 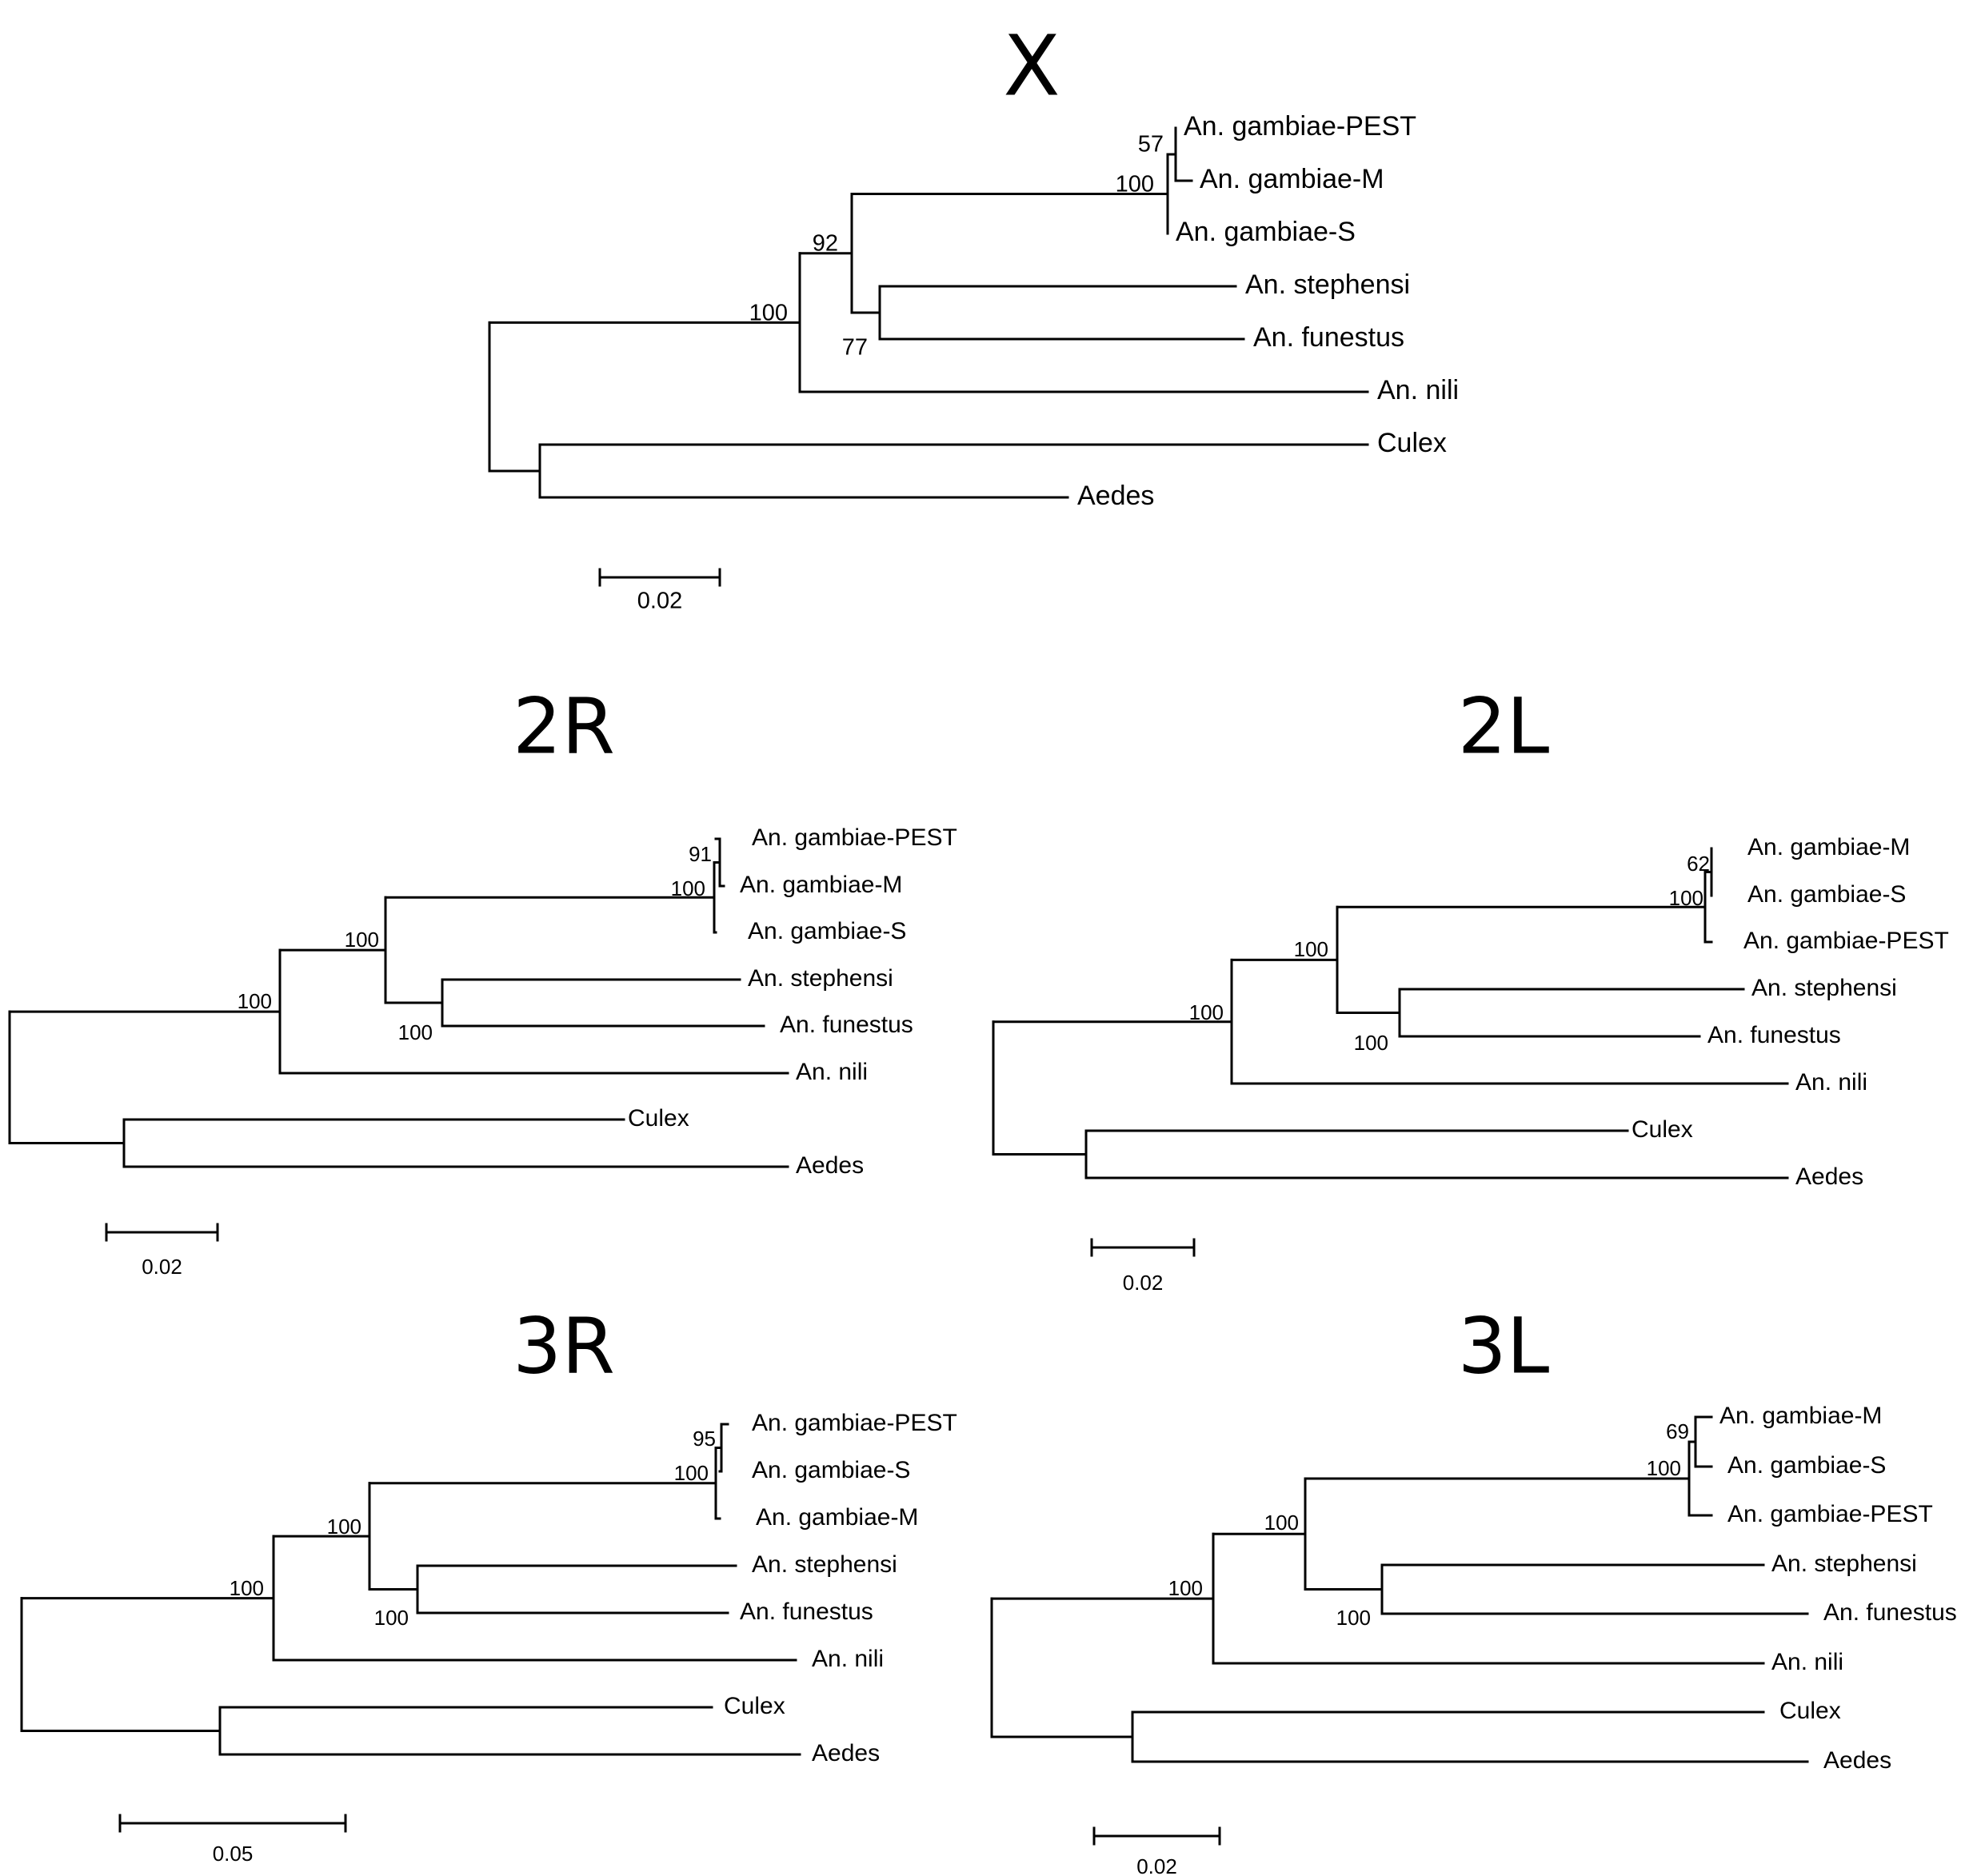 I want to click on bootstrap-value: 62, so click(x=1699, y=864).